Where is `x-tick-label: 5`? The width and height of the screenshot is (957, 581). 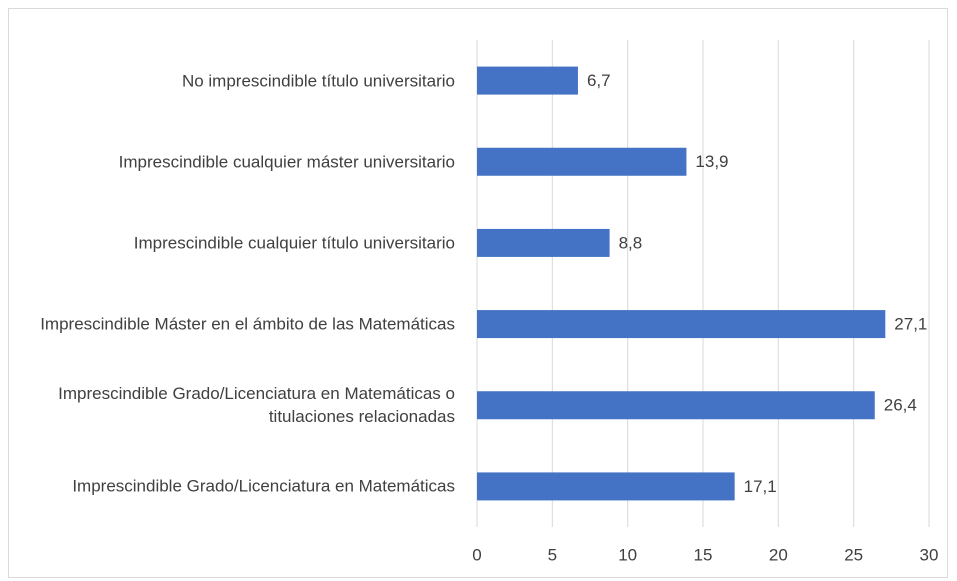 x-tick-label: 5 is located at coordinates (552, 554).